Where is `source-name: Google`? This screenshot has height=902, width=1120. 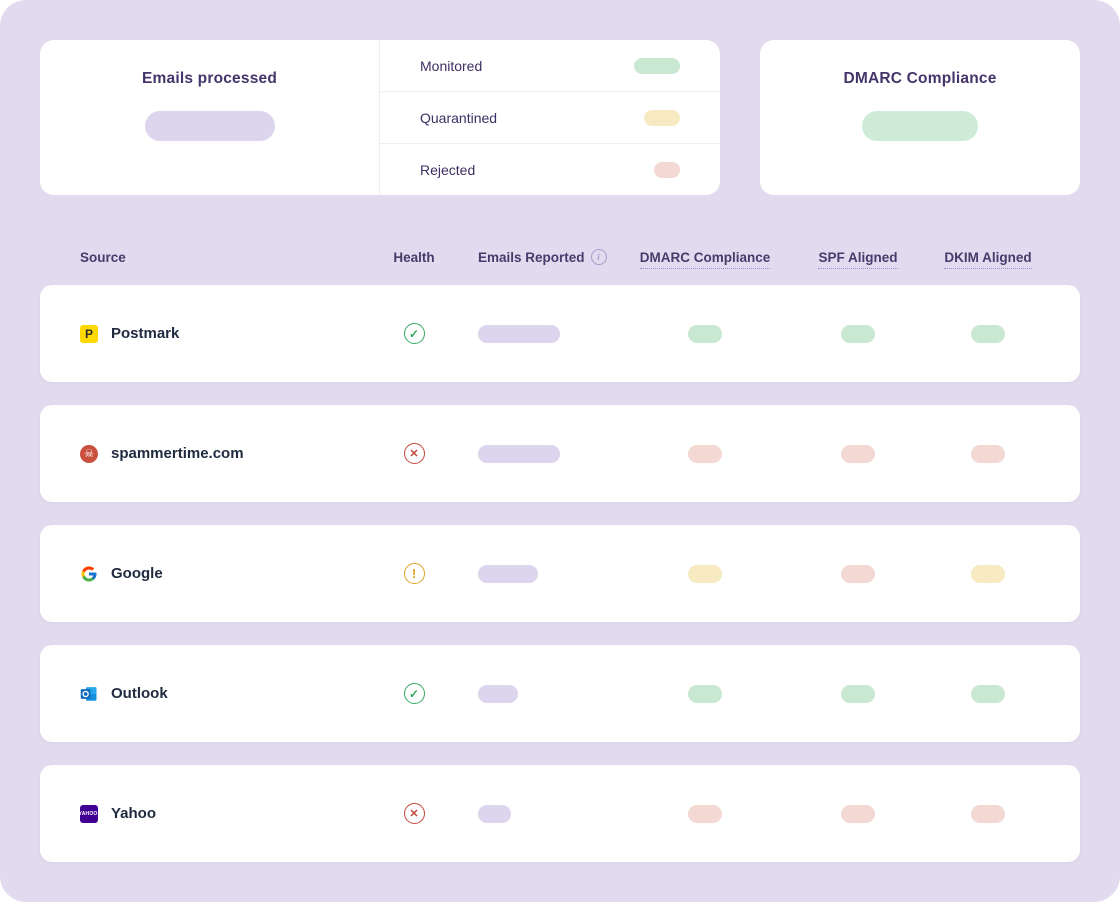 source-name: Google is located at coordinates (137, 573).